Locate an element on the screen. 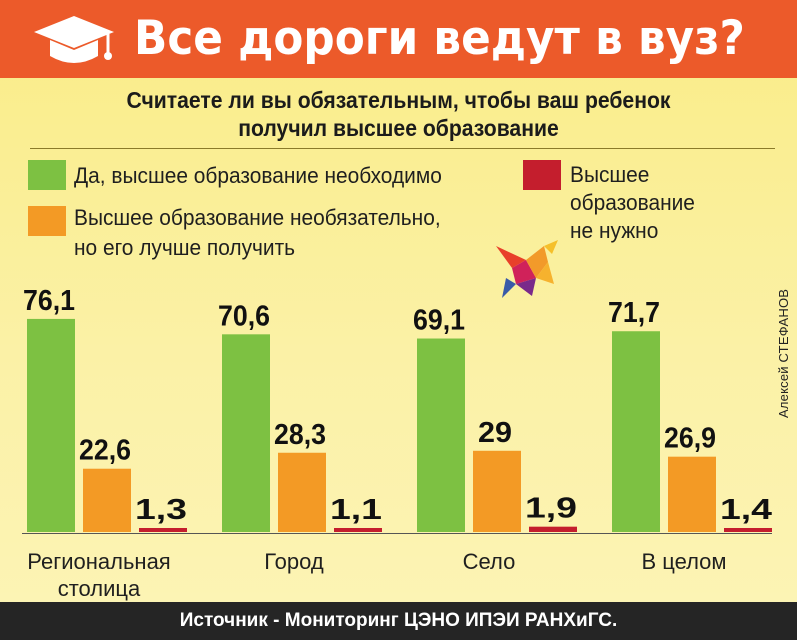  legend-swatch-red is located at coordinates (542, 175).